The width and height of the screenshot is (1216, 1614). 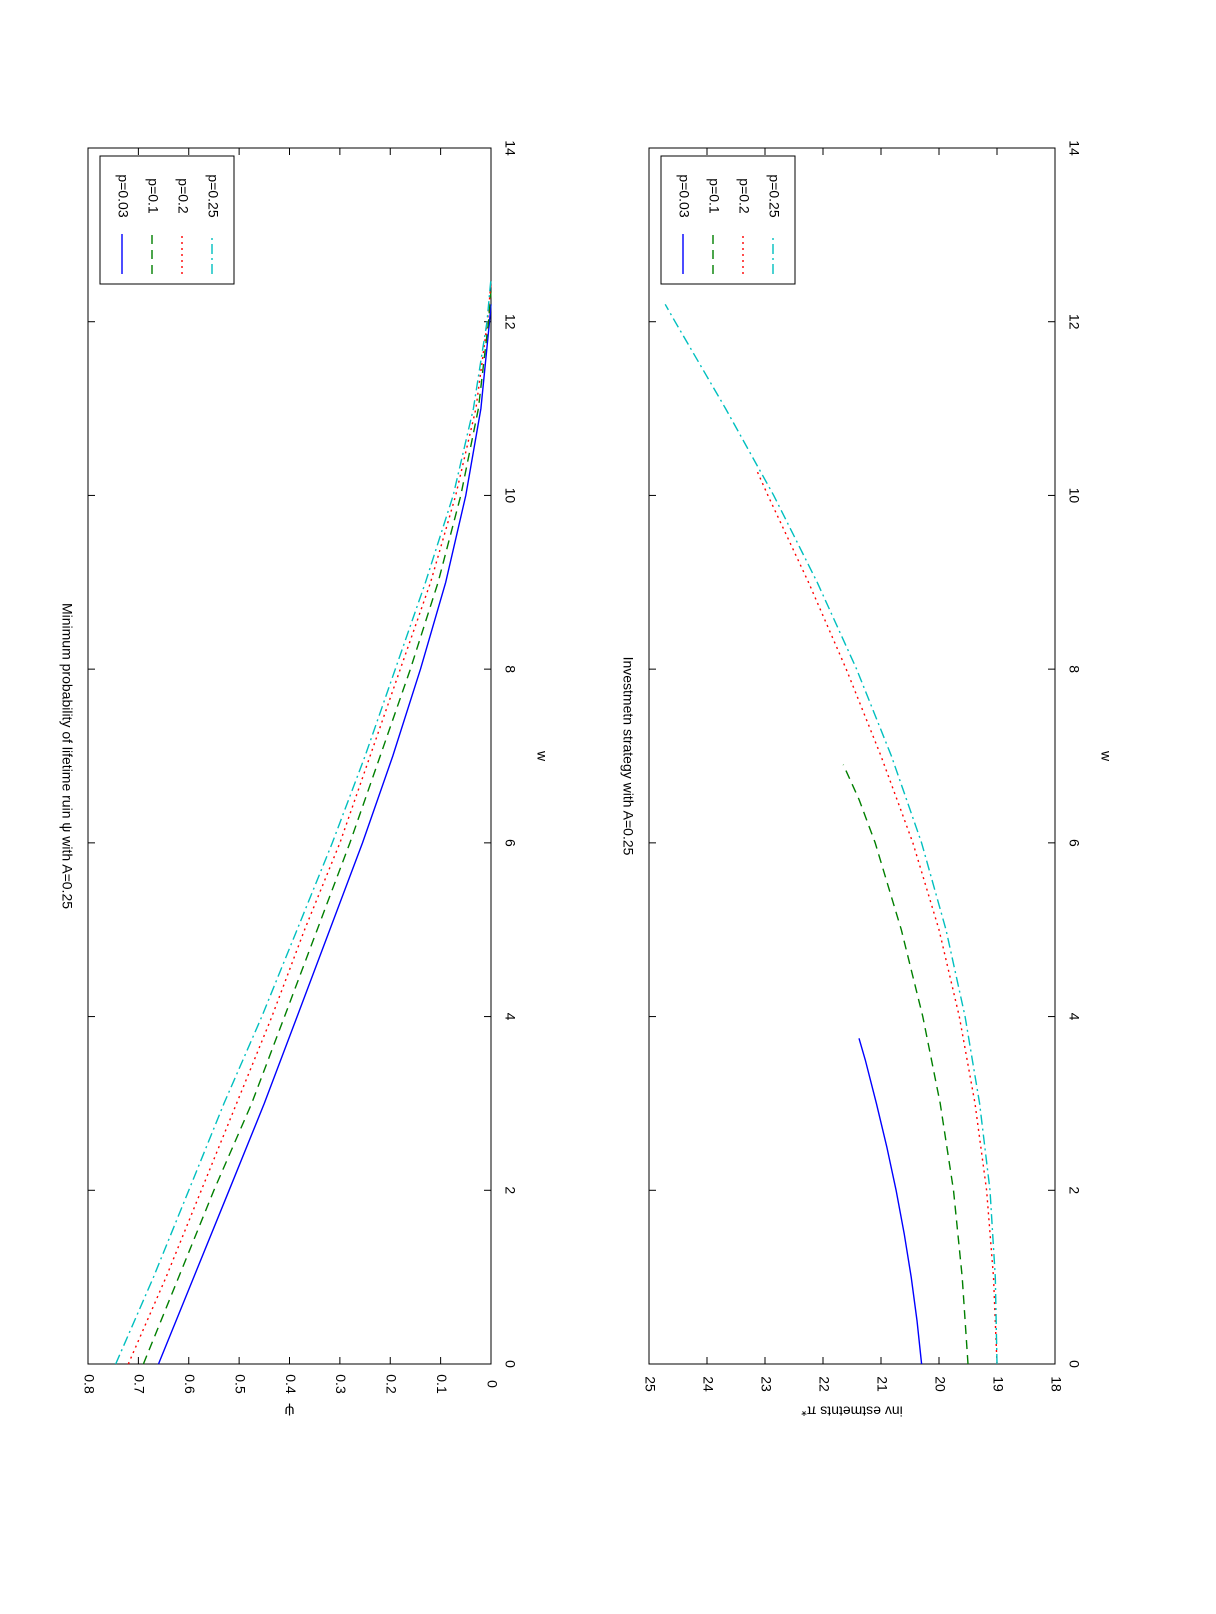 What do you see at coordinates (289, 1411) in the screenshot?
I see `y-axis-label: ψ` at bounding box center [289, 1411].